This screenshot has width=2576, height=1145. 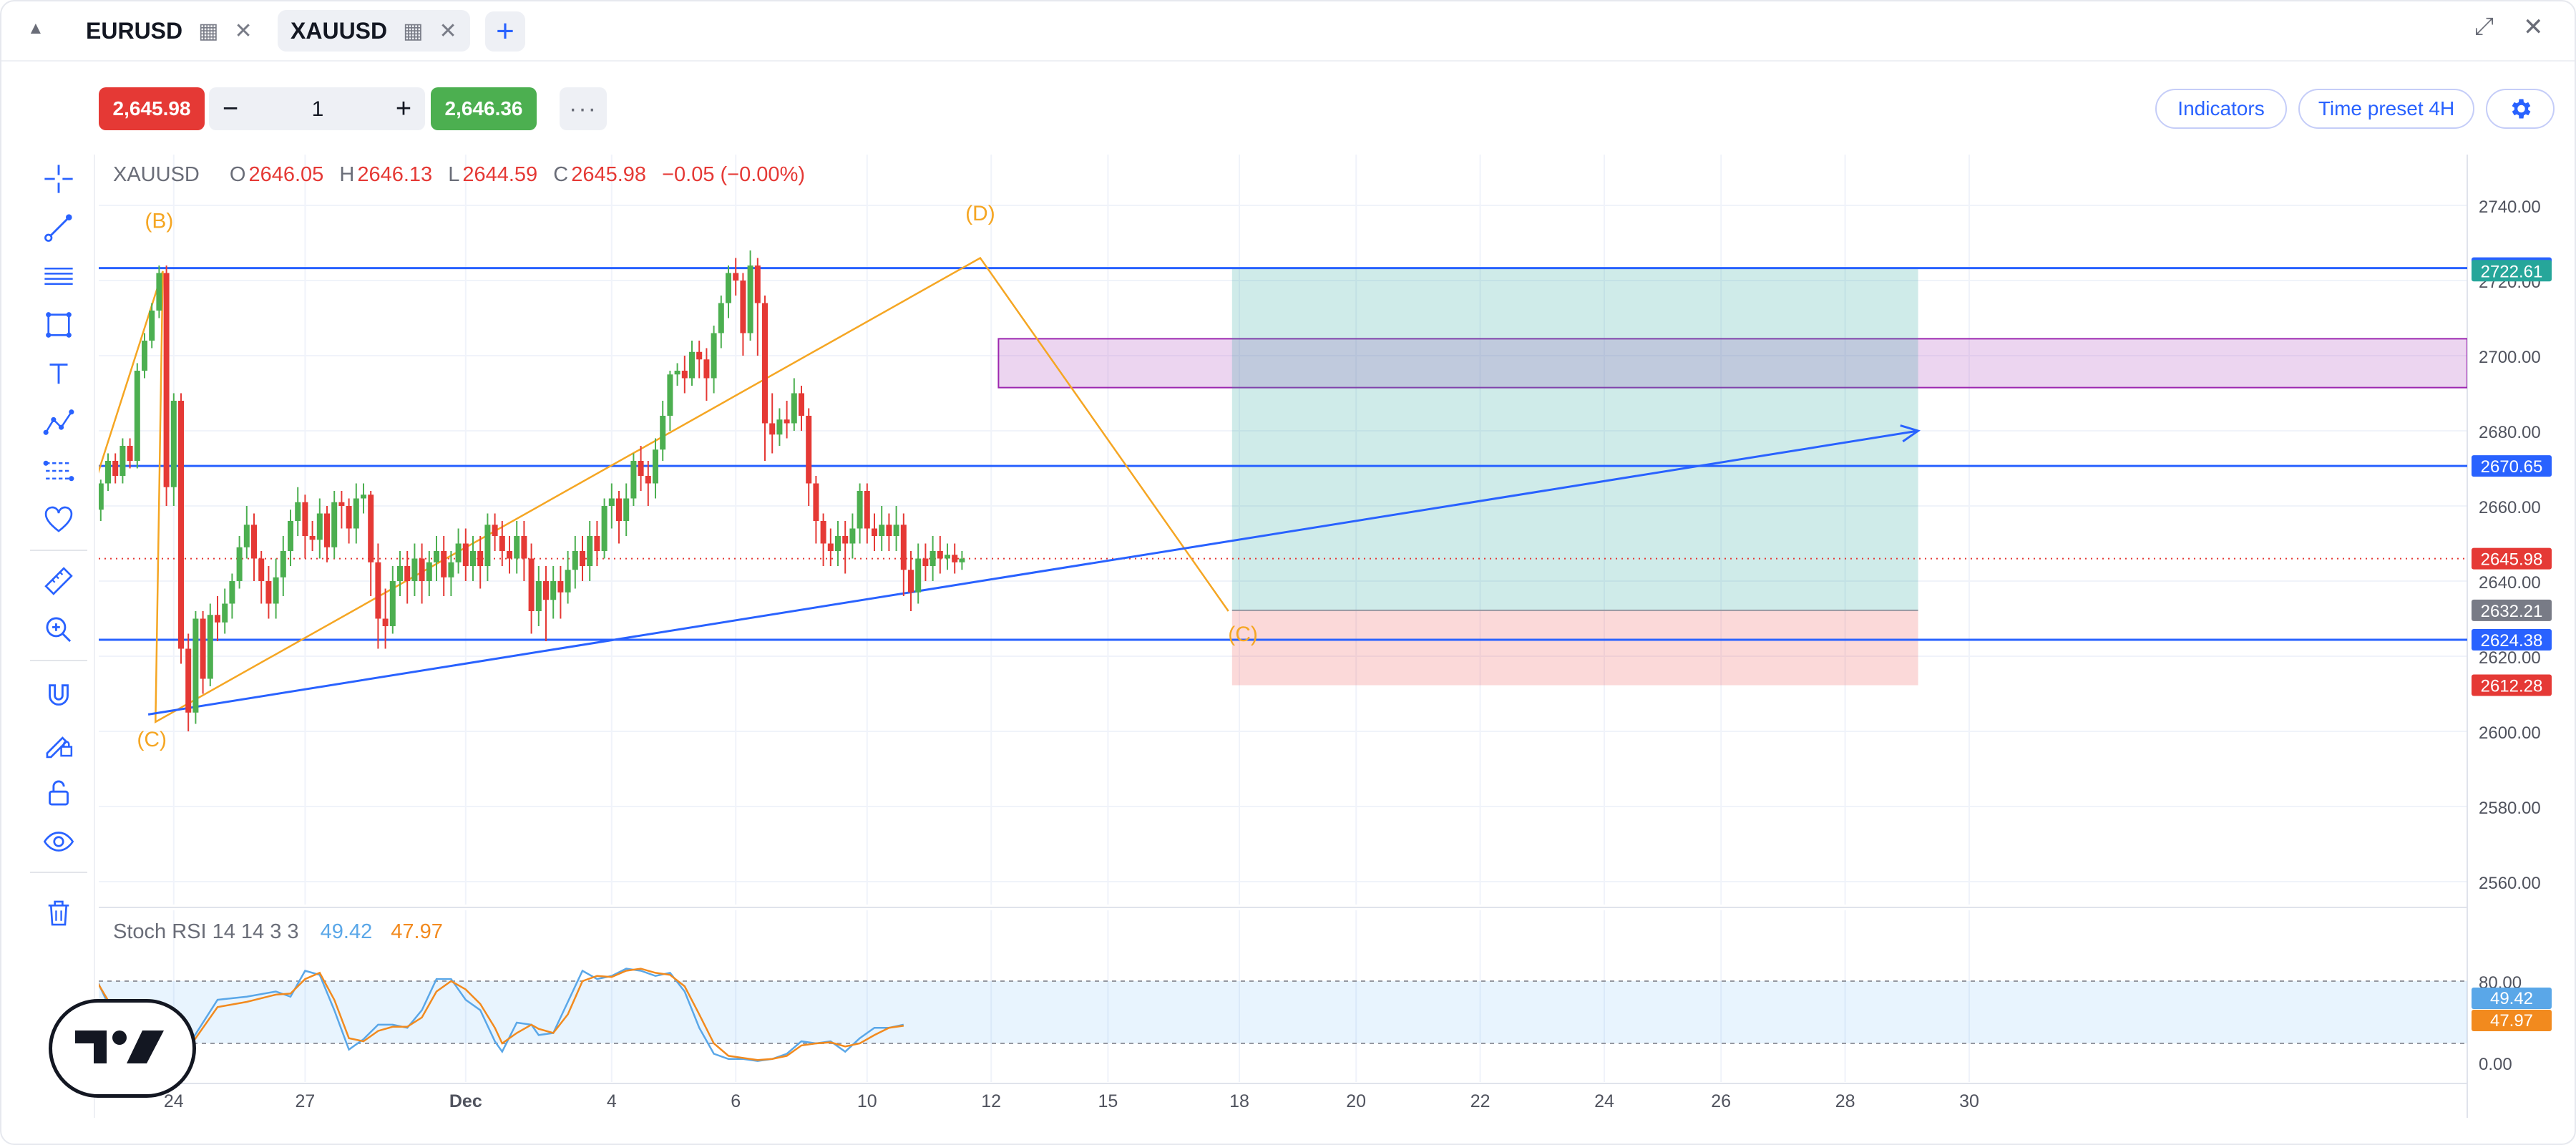 I want to click on more-options-button: ···, so click(x=583, y=108).